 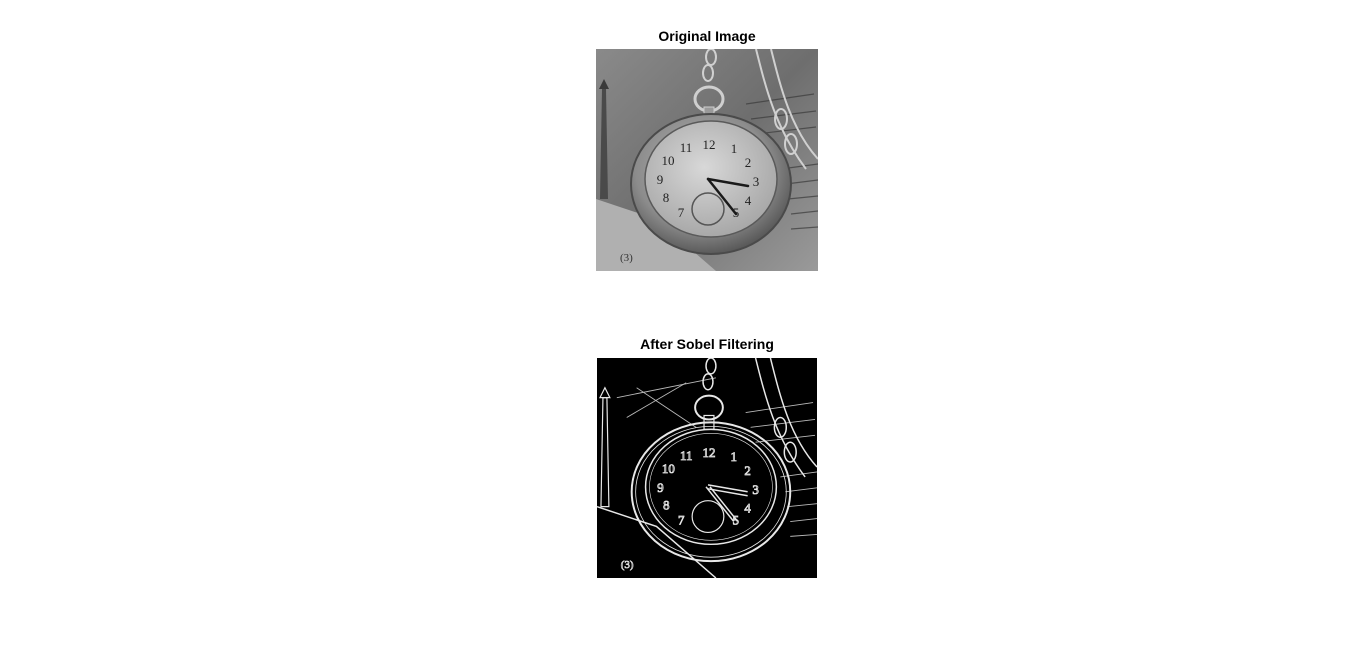 I want to click on sobel-watch-case, so click(x=711, y=492).